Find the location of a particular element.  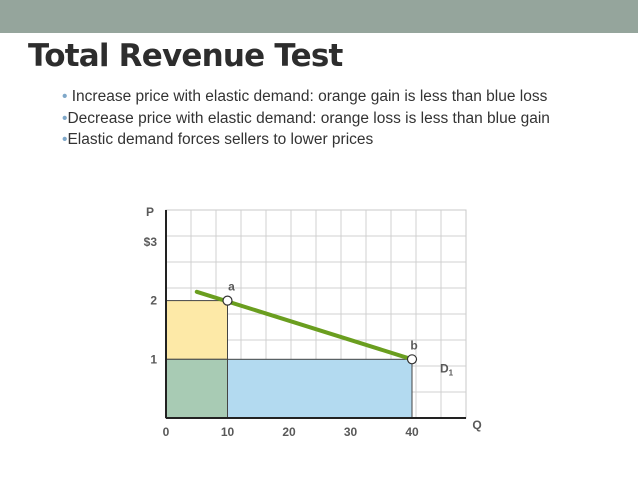

point-a-marker is located at coordinates (227, 300).